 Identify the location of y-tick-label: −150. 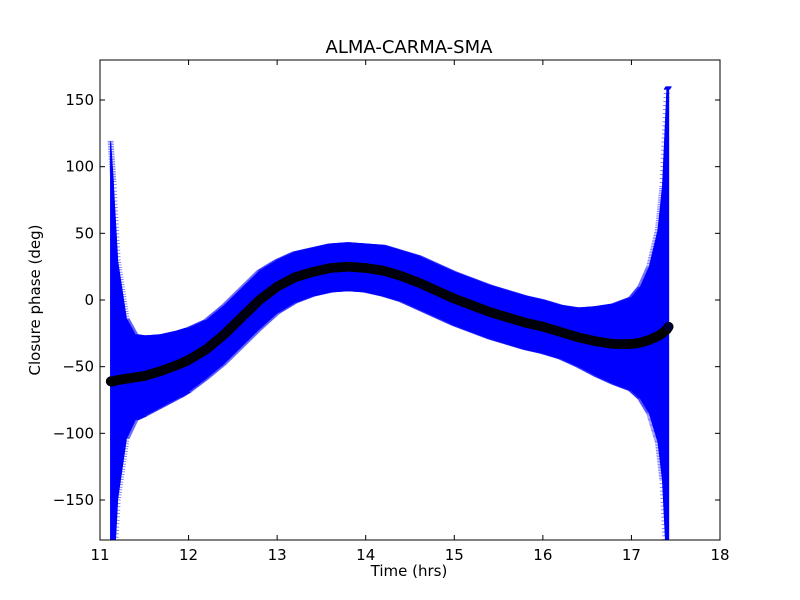
(73, 500).